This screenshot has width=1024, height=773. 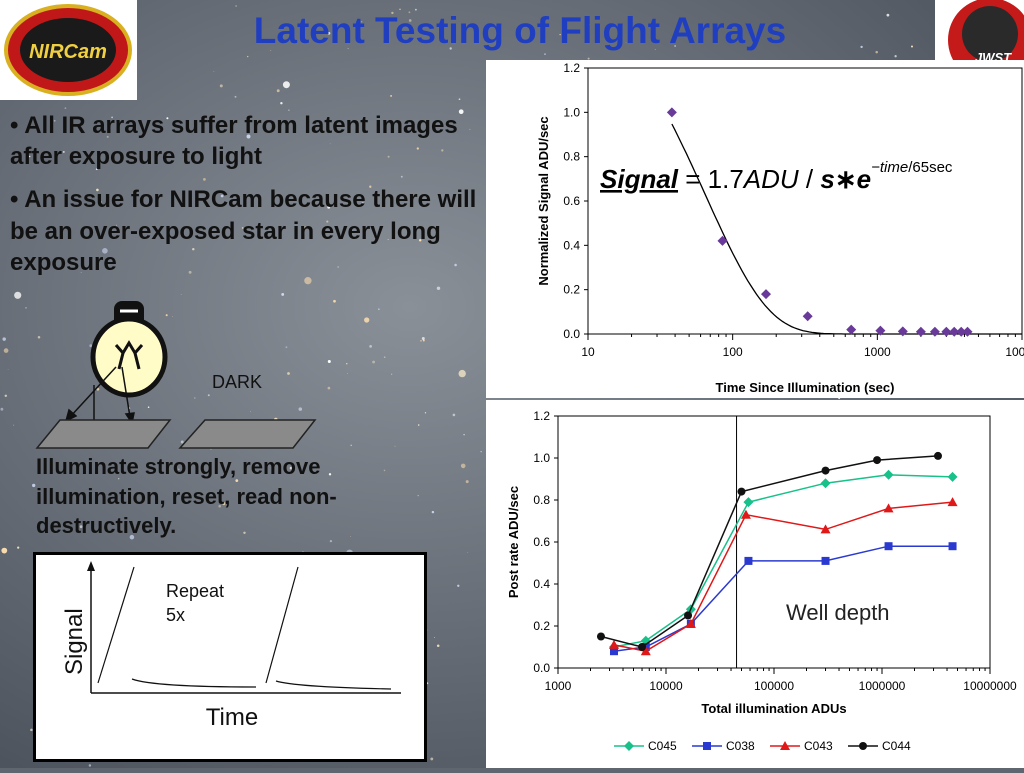 I want to click on dark-label: DARK, so click(x=237, y=382).